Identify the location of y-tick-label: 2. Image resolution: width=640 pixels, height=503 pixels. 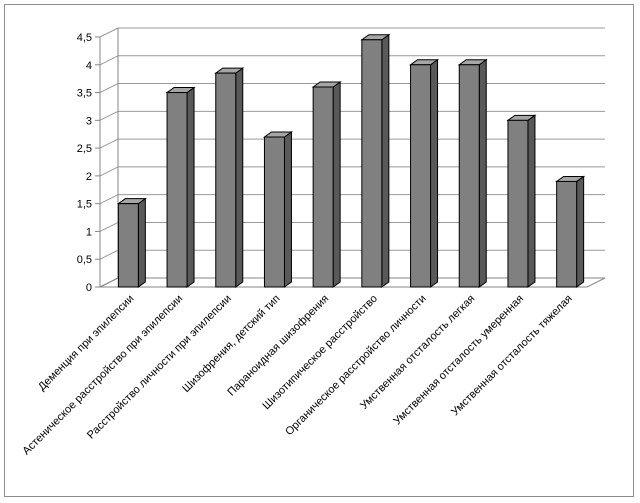
(89, 177).